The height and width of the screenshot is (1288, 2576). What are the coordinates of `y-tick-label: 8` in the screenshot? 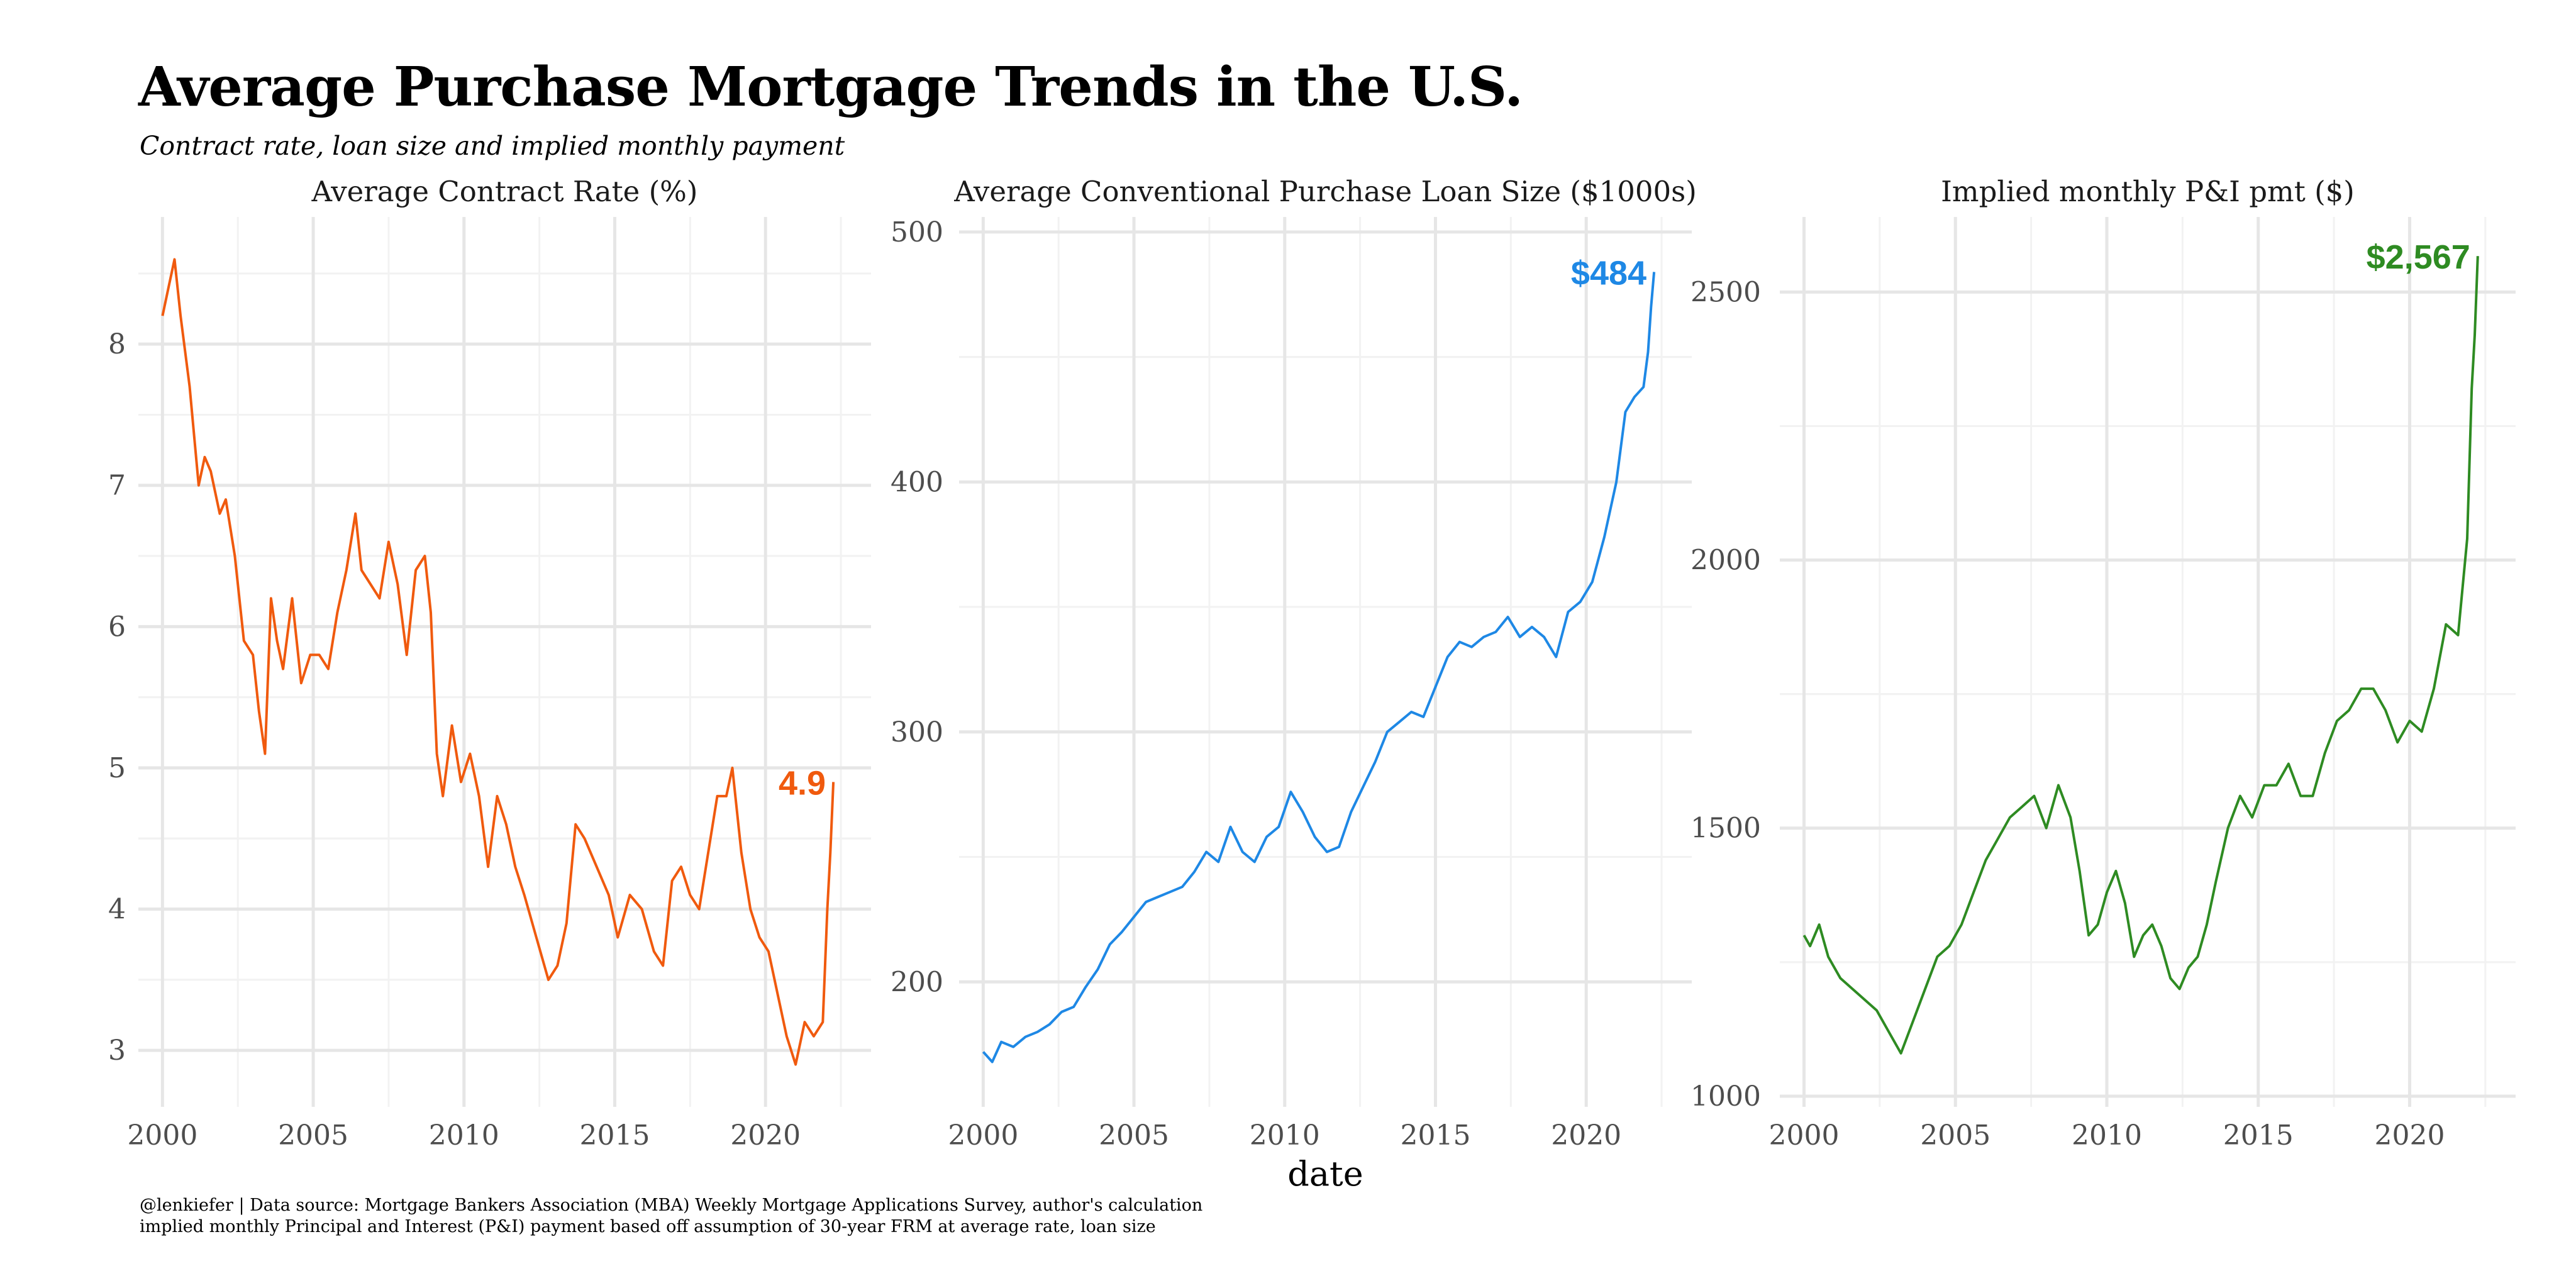 It's located at (117, 344).